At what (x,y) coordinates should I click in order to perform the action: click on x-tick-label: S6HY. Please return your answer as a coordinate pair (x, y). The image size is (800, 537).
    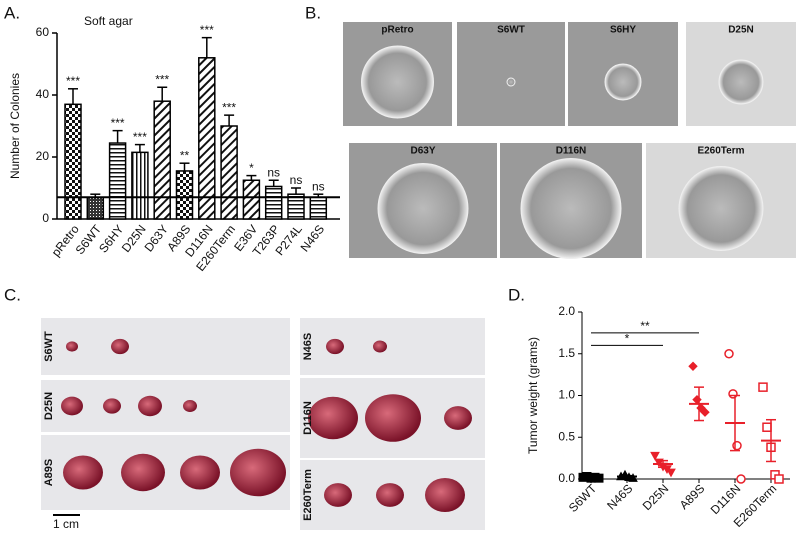
    Looking at the image, I should click on (111, 238).